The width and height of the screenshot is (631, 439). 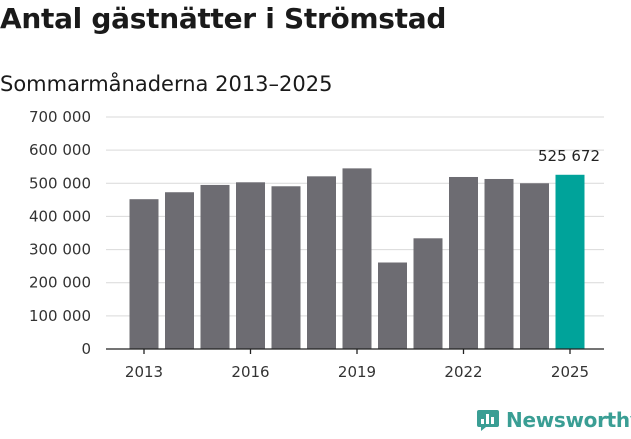 What do you see at coordinates (60, 150) in the screenshot?
I see `y-tick-label: 600 000` at bounding box center [60, 150].